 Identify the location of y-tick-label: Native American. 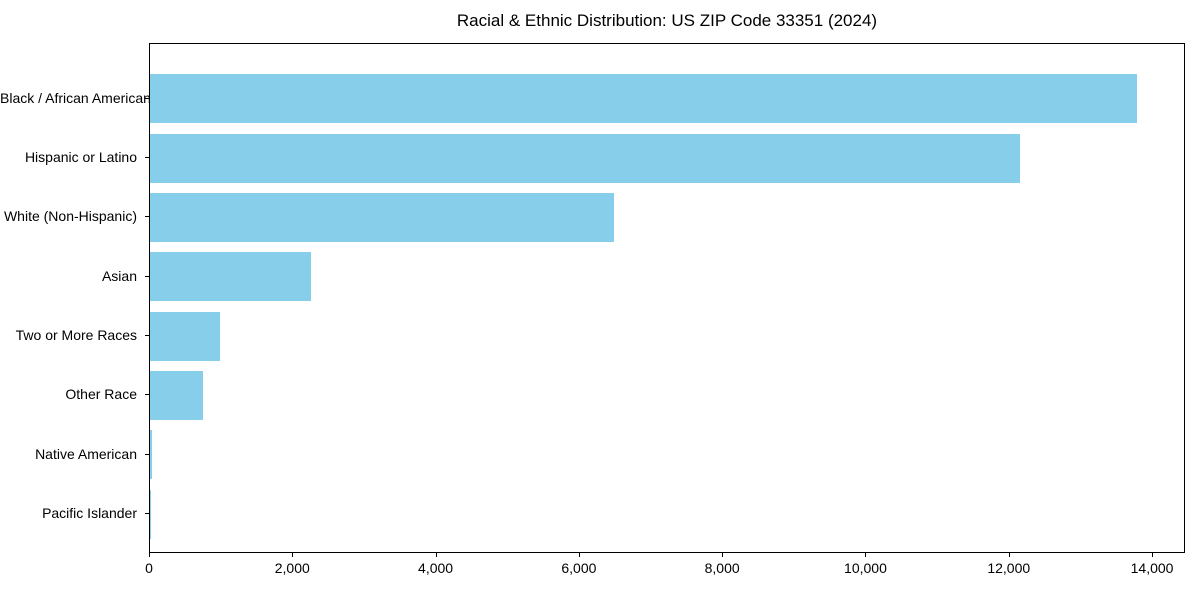
(86, 453).